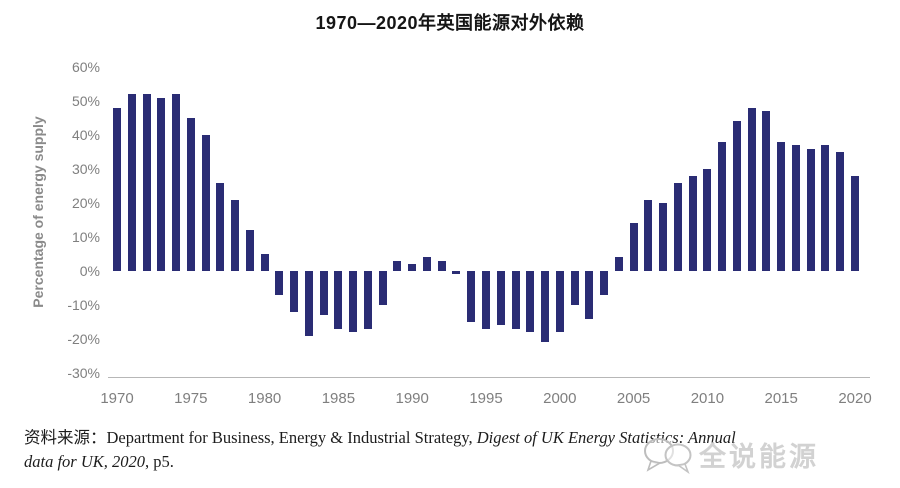 This screenshot has width=900, height=488. What do you see at coordinates (855, 398) in the screenshot?
I see `x-tick-label: 2020` at bounding box center [855, 398].